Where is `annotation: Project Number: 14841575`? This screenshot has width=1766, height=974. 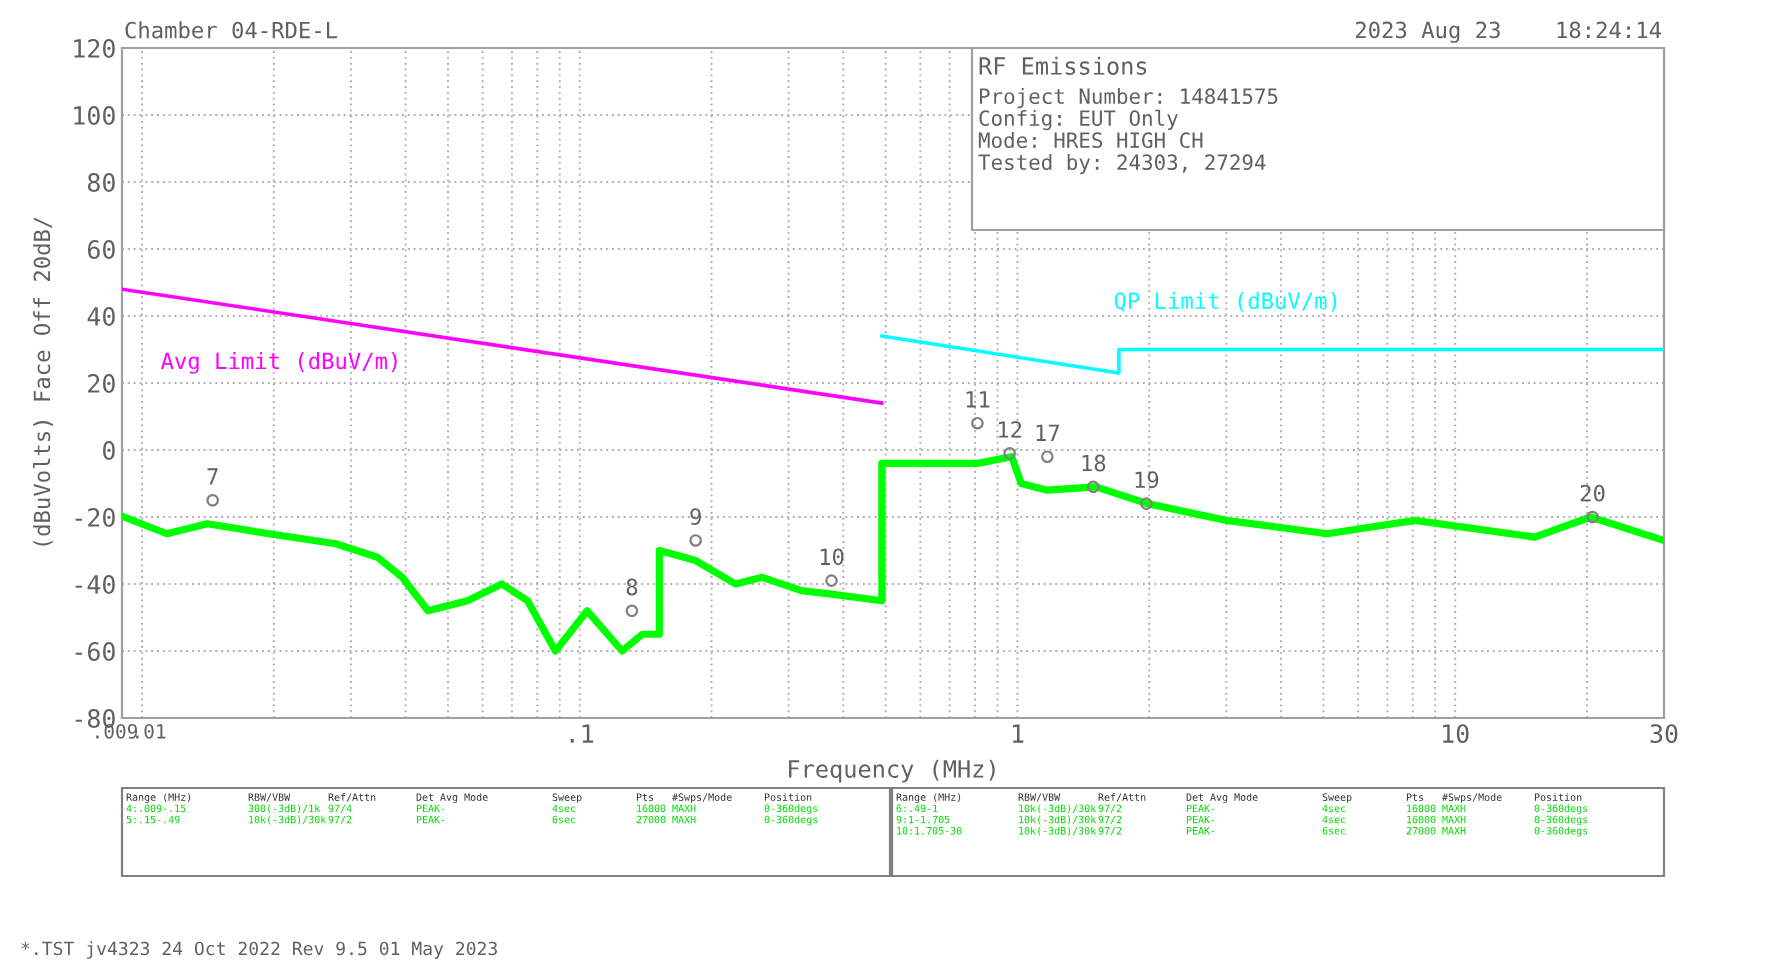
annotation: Project Number: 14841575 is located at coordinates (1129, 98).